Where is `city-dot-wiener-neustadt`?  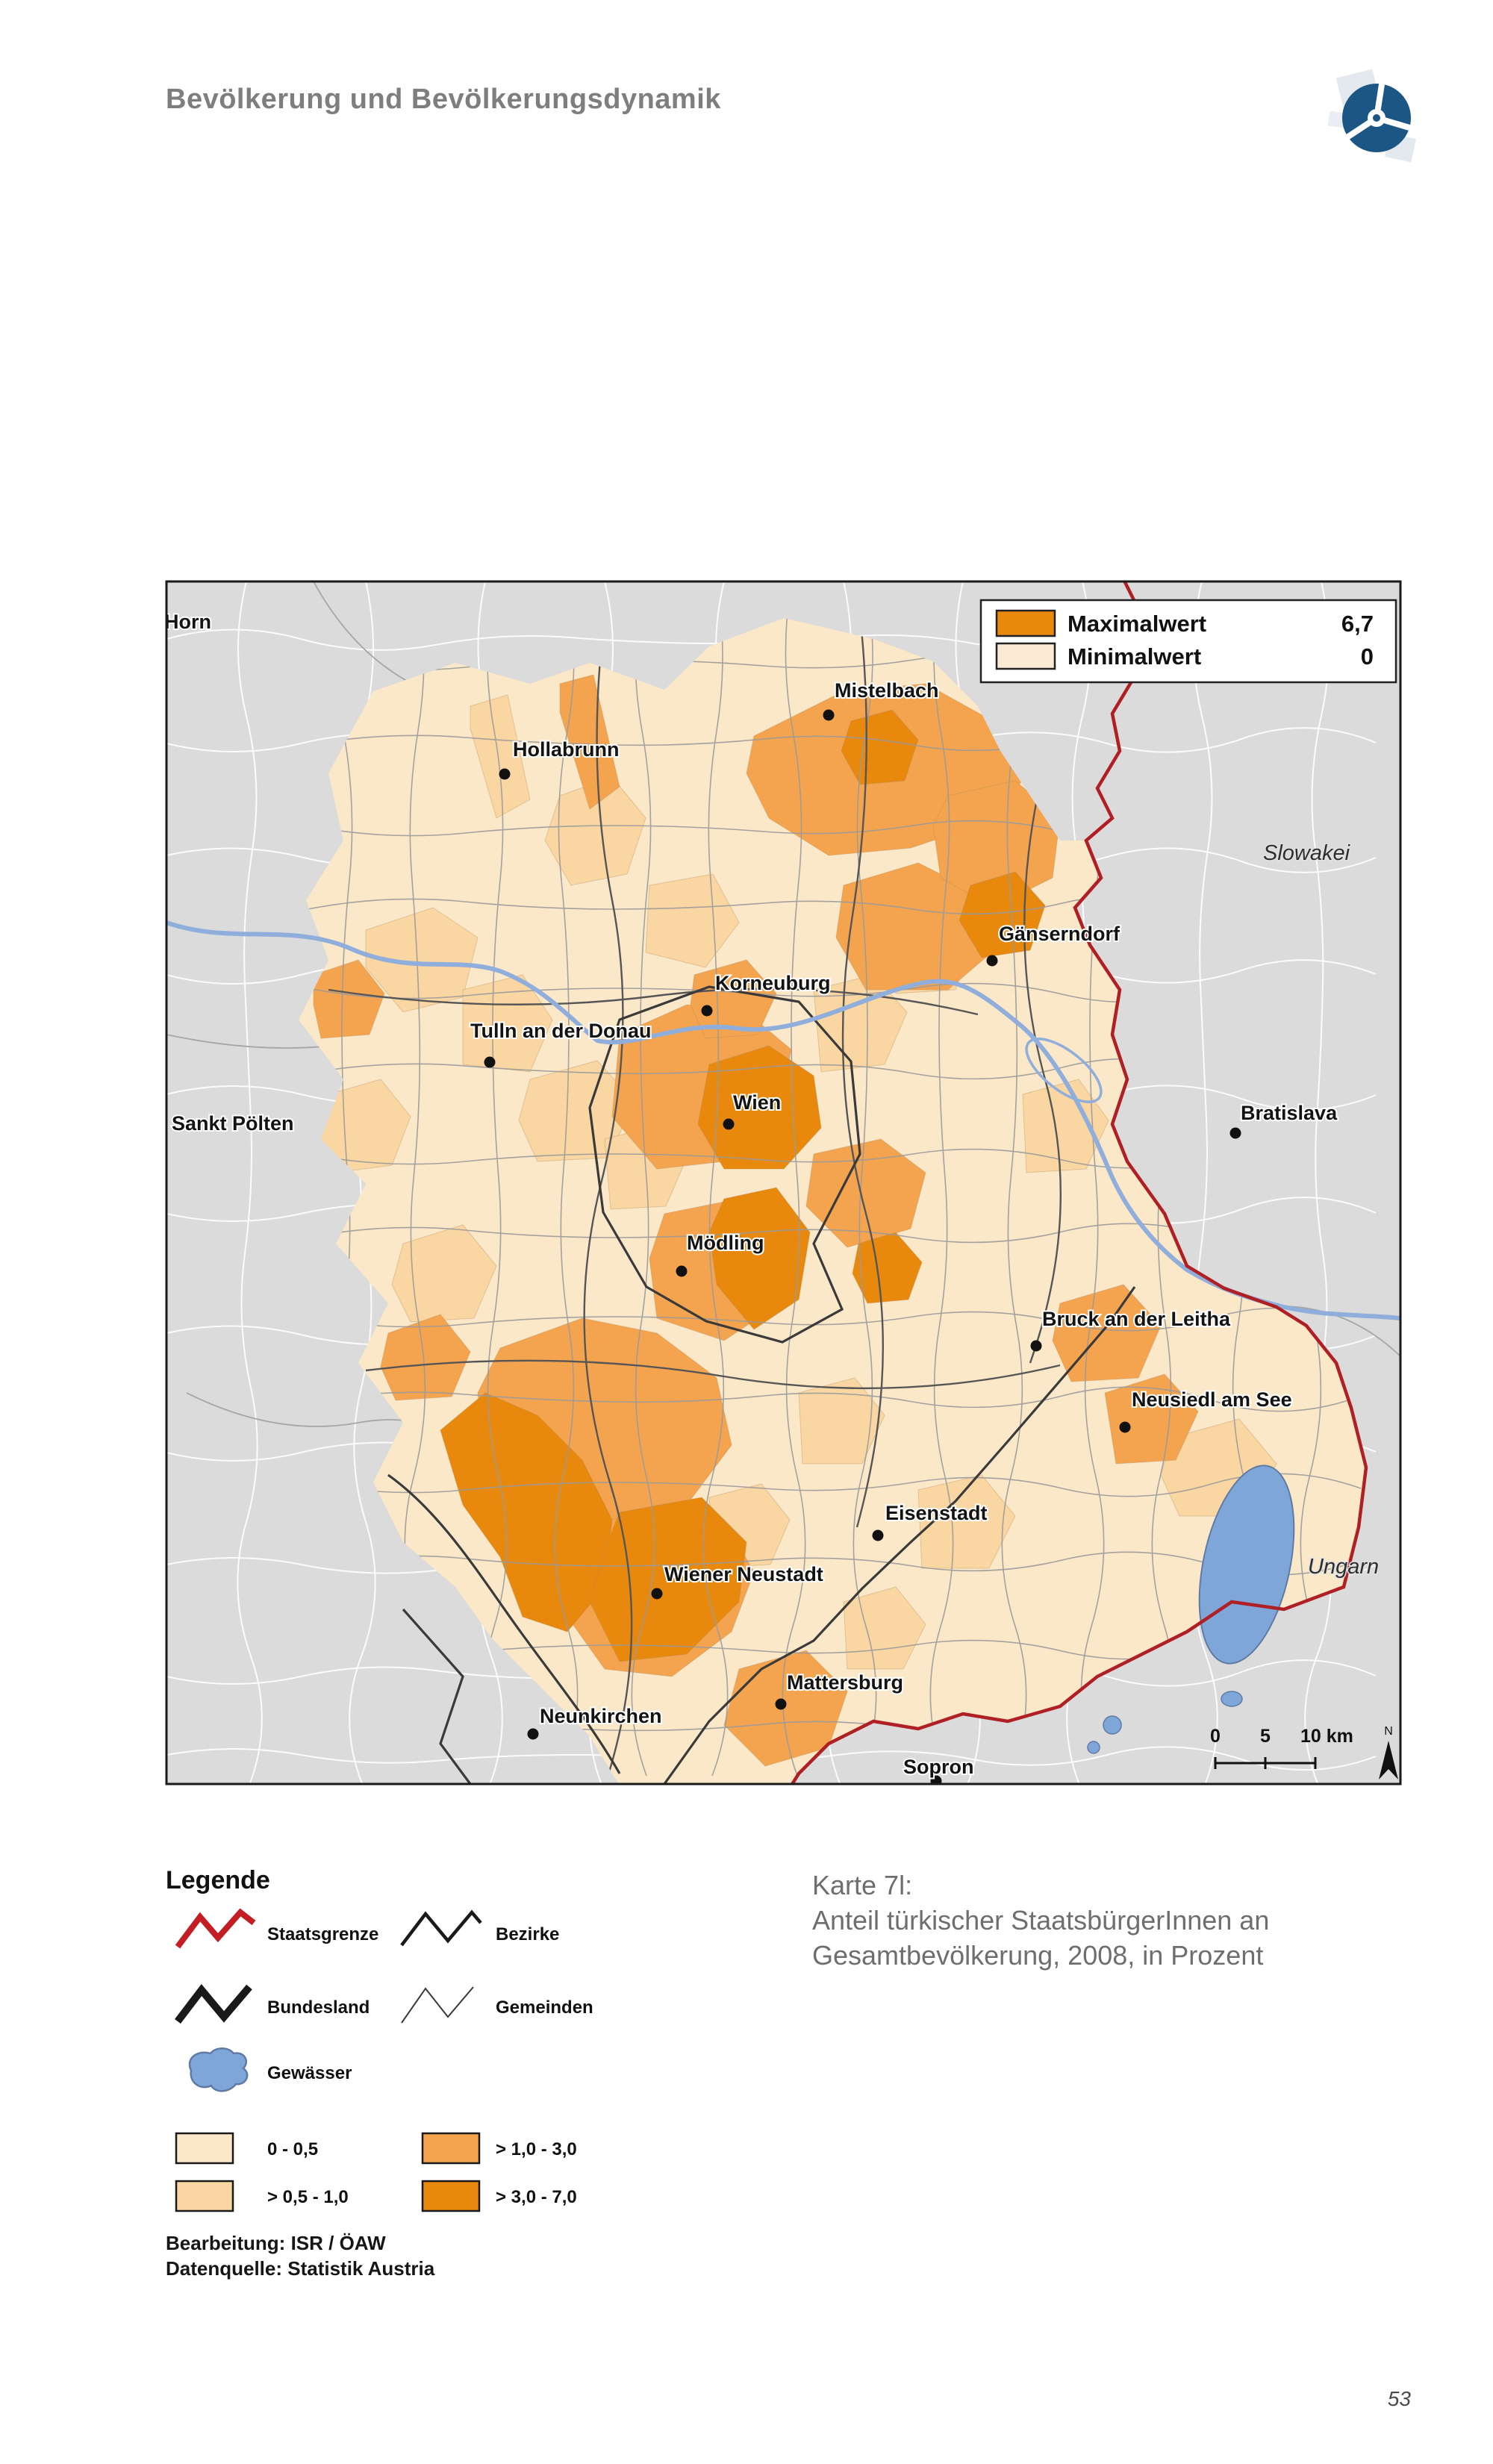 city-dot-wiener-neustadt is located at coordinates (657, 1594).